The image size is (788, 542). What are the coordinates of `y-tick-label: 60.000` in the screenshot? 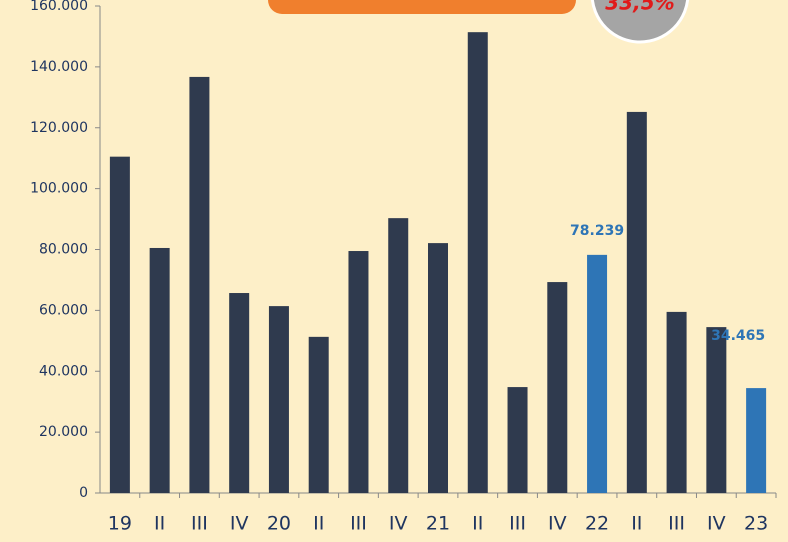 It's located at (63, 310).